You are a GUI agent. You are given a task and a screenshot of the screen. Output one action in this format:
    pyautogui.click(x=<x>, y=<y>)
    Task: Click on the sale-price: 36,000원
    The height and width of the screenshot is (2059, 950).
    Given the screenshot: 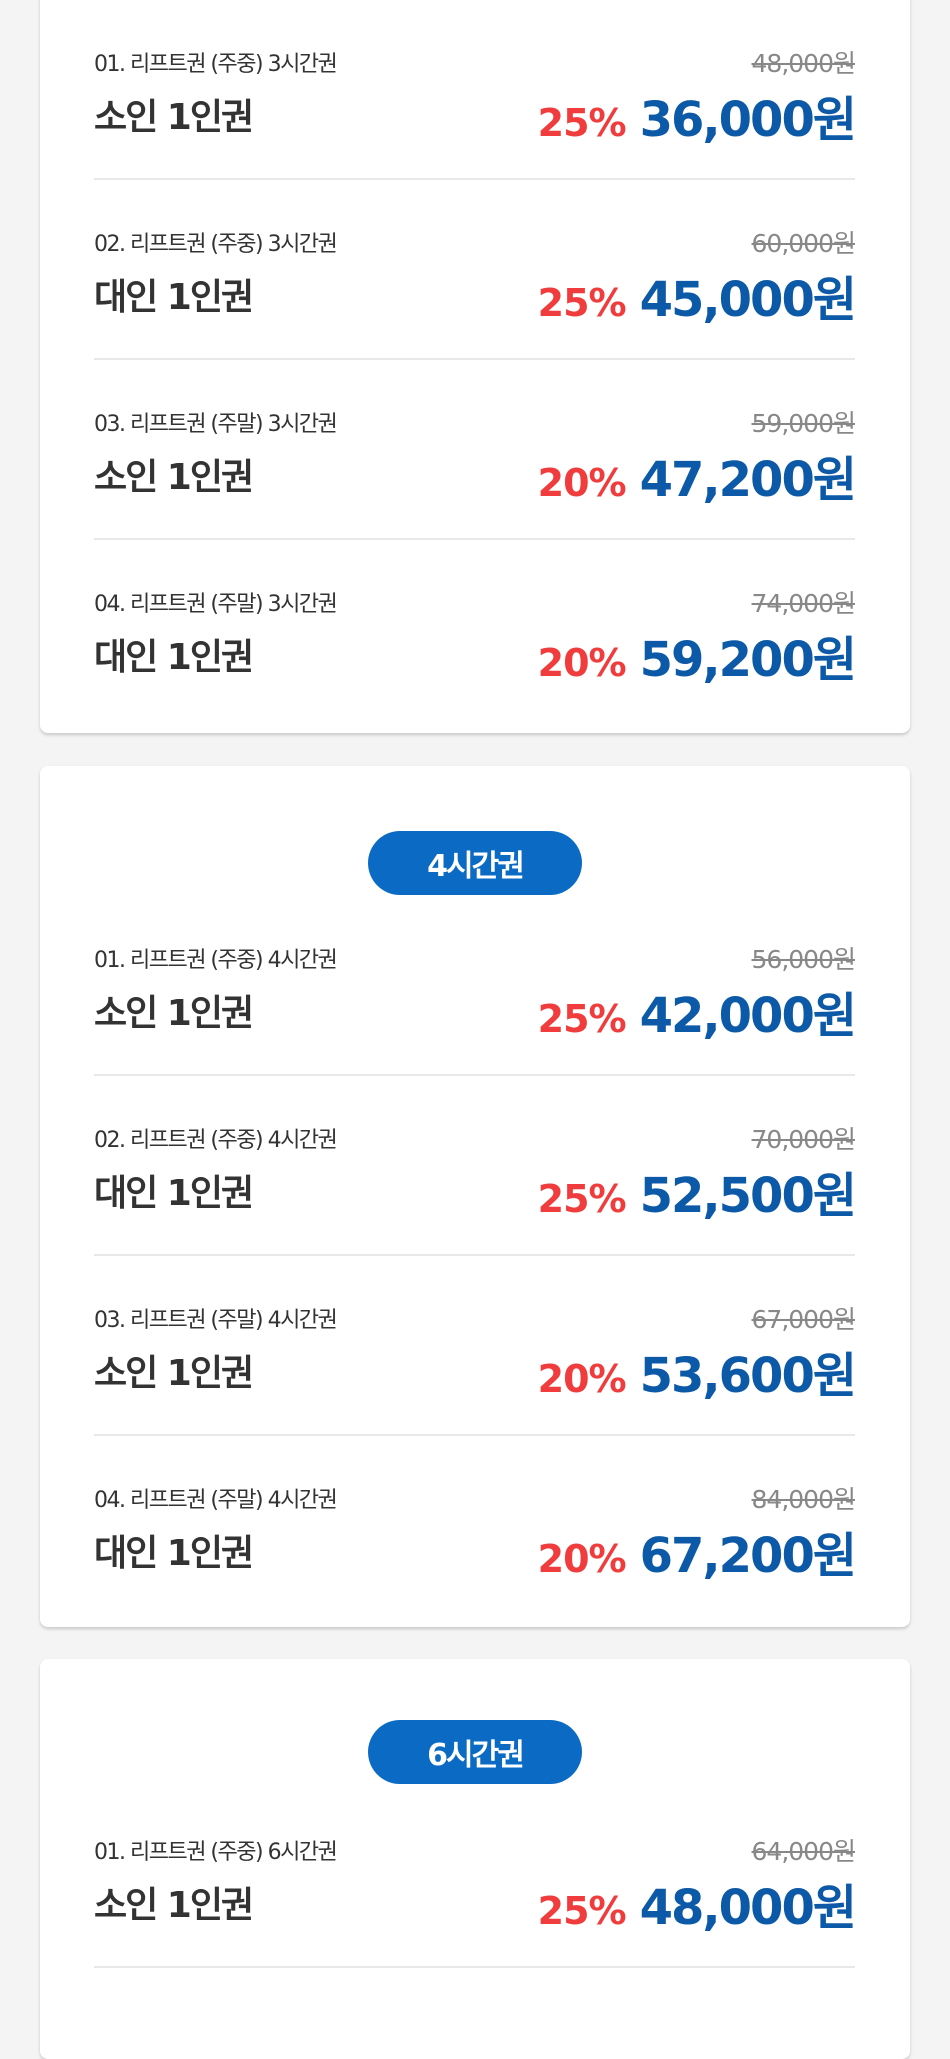 What is the action you would take?
    pyautogui.click(x=748, y=120)
    